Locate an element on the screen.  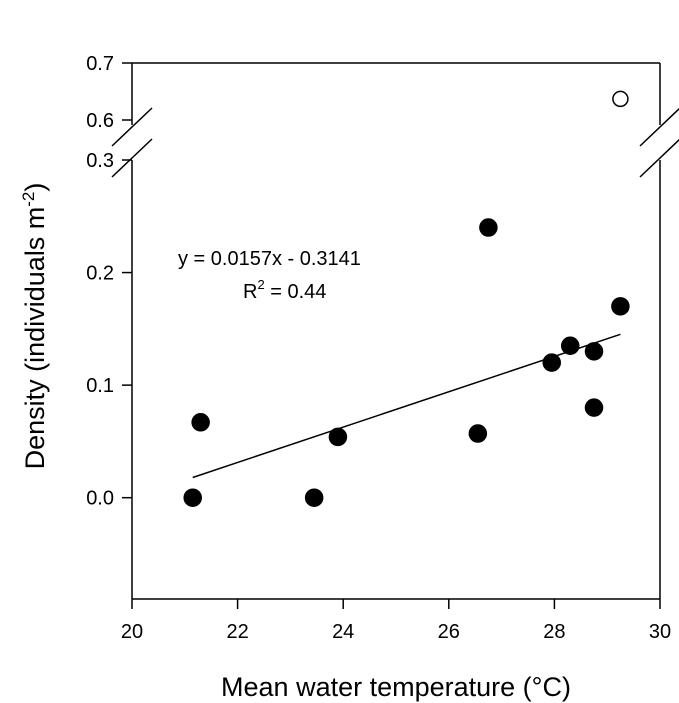
x-tick-label: 24 is located at coordinates (343, 632).